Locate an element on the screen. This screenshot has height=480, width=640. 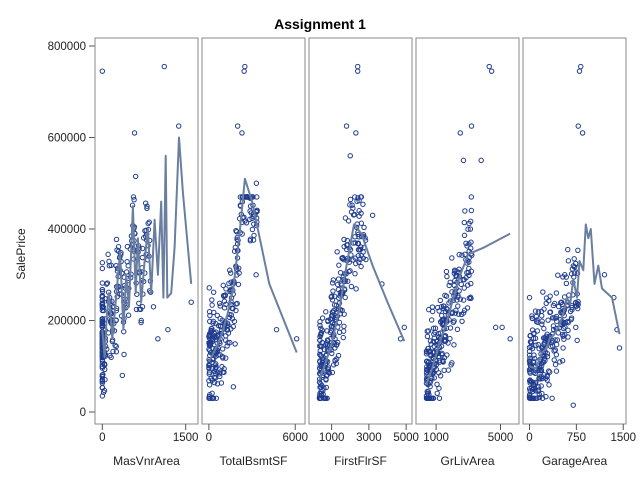
x-axis-label: GarageArea is located at coordinates (575, 461).